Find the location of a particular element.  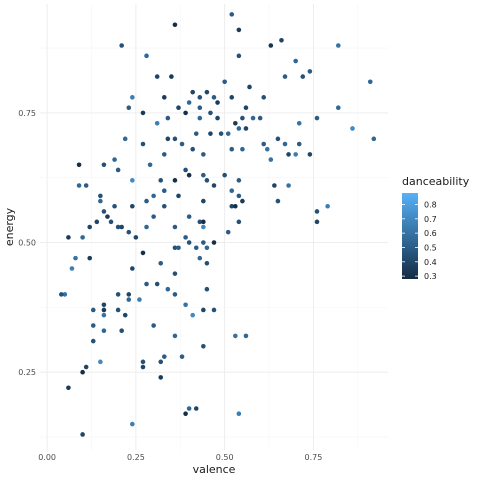

legend-colorbar is located at coordinates (410, 236).